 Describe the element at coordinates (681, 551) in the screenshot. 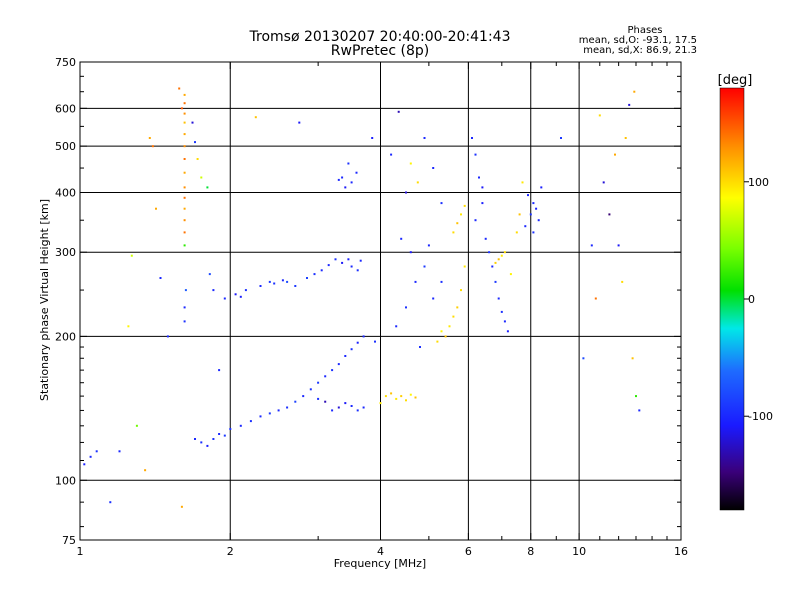

I see `x-tick-label: 16` at that location.